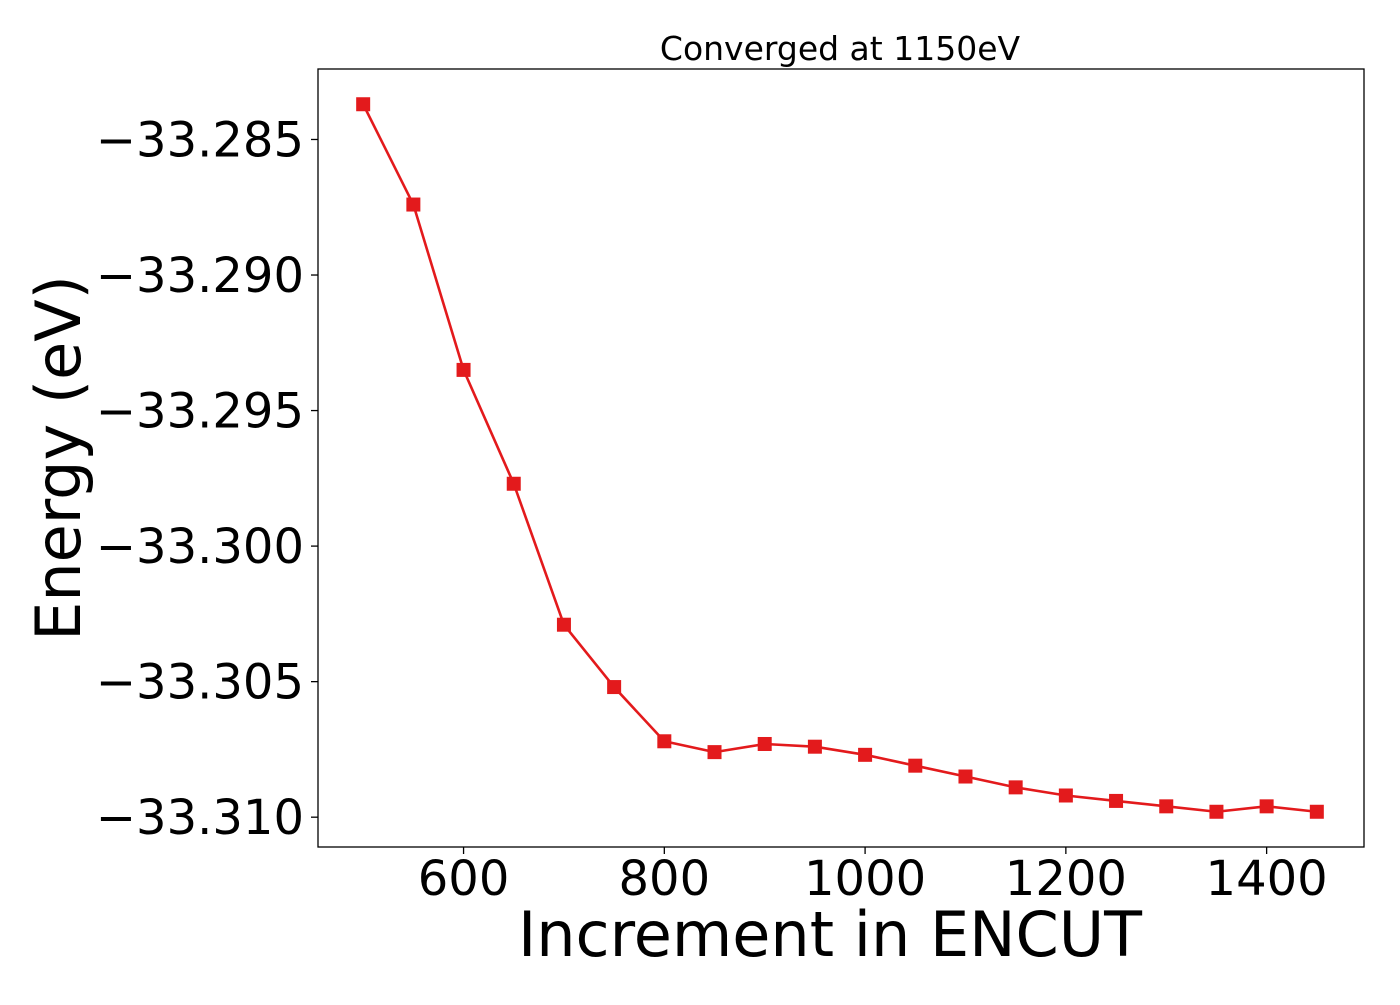 The height and width of the screenshot is (1005, 1400). Describe the element at coordinates (200, 276) in the screenshot. I see `y-tick-label: −33.290` at that location.